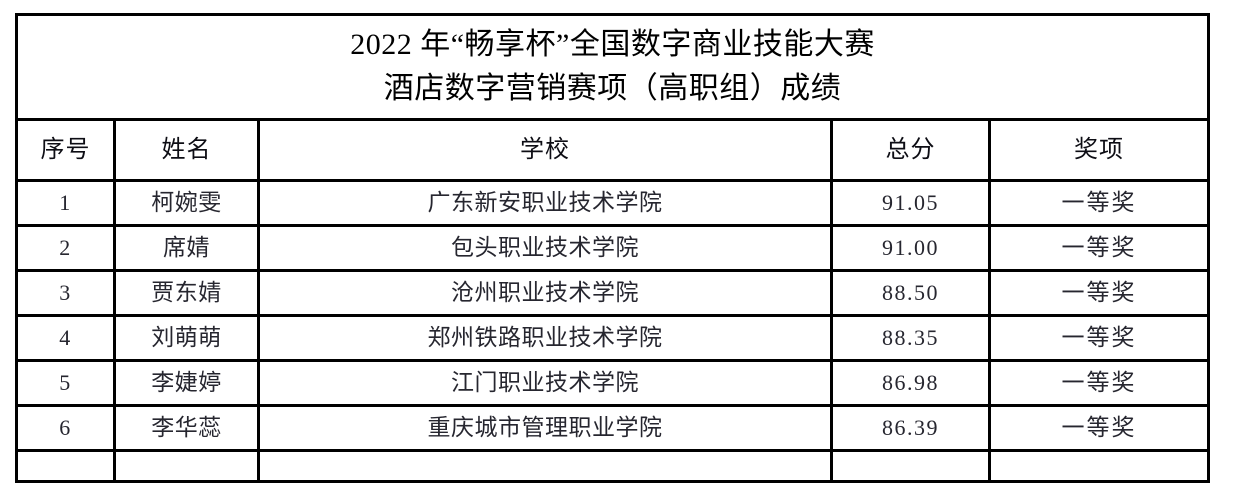  I want to click on cell-school: 郑州铁路职业技术学院, so click(545, 338).